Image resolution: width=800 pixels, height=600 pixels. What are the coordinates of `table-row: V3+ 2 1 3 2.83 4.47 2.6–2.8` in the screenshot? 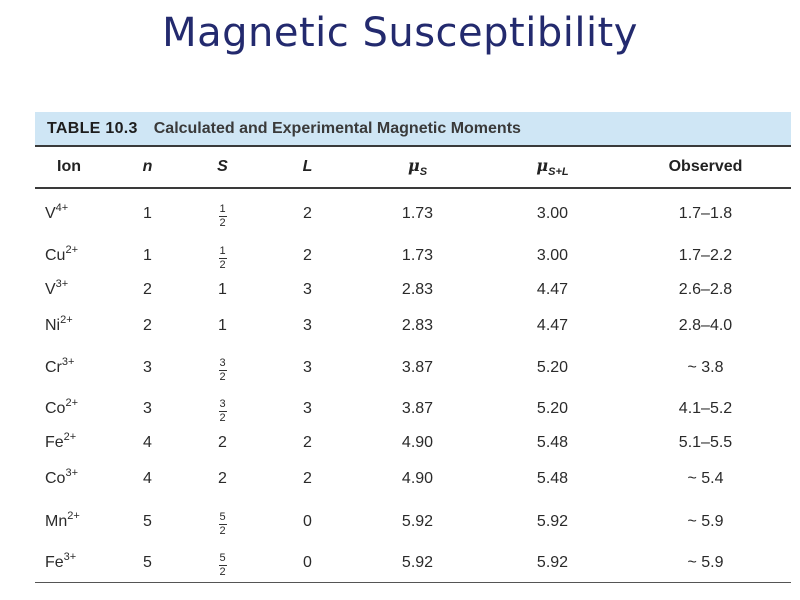 It's located at (413, 290).